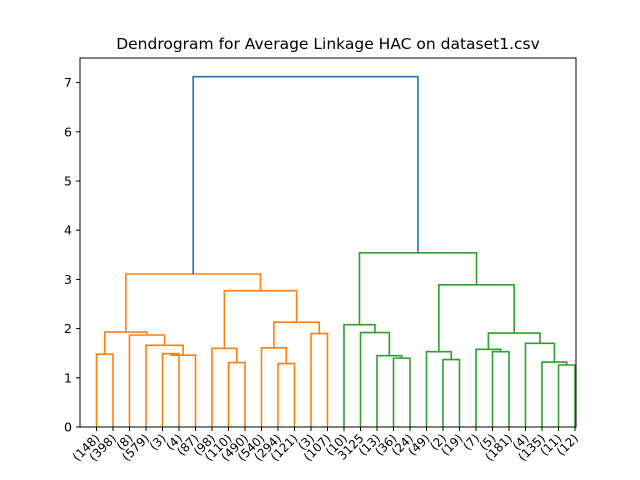 This screenshot has width=640, height=480. Describe the element at coordinates (72, 255) in the screenshot. I see `y-axis: 0 1 2 3 4 5 6 7` at that location.